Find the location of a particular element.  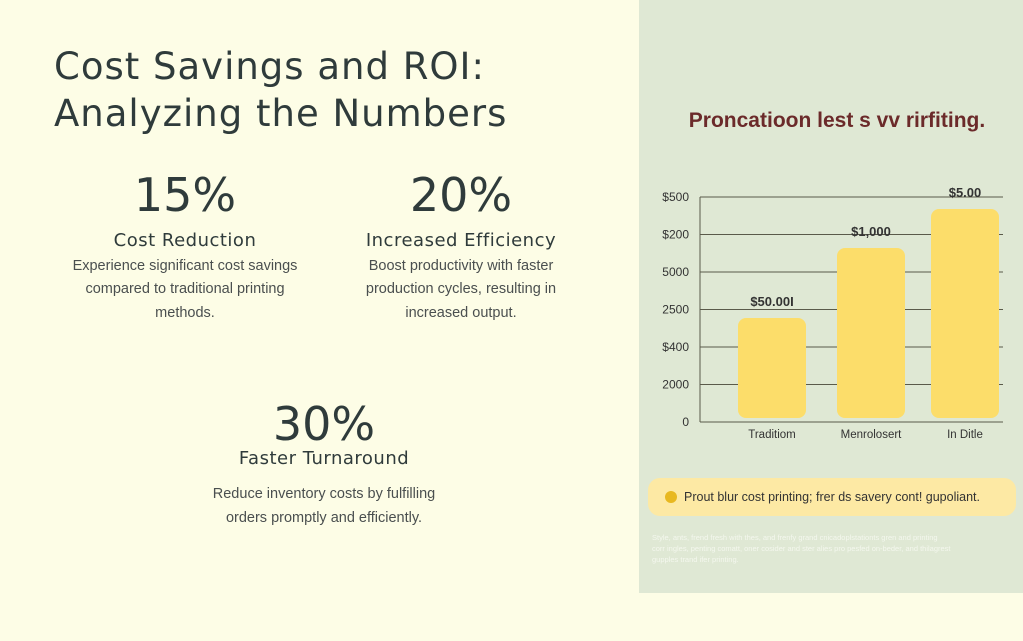

stat-value: 20% is located at coordinates (461, 195).